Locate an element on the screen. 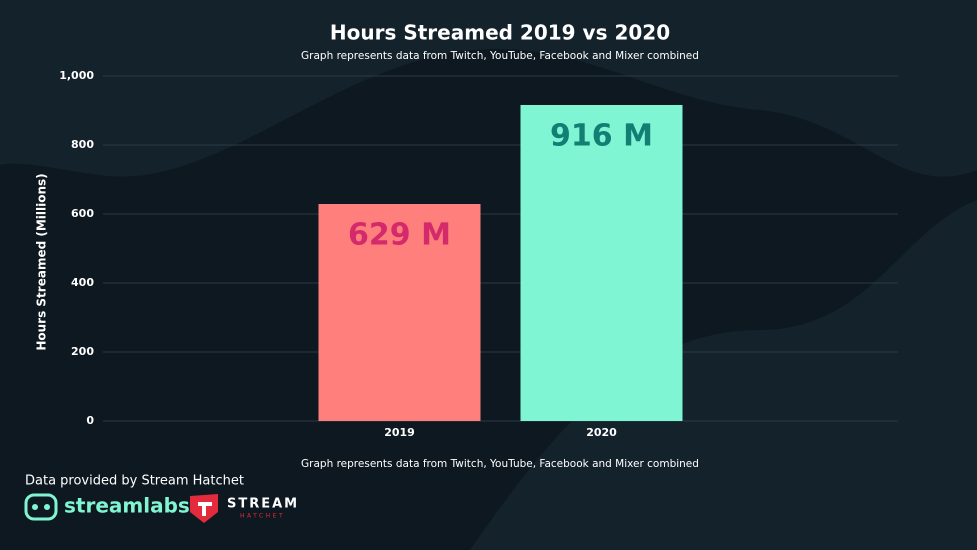  data-label: 916 M is located at coordinates (601, 135).